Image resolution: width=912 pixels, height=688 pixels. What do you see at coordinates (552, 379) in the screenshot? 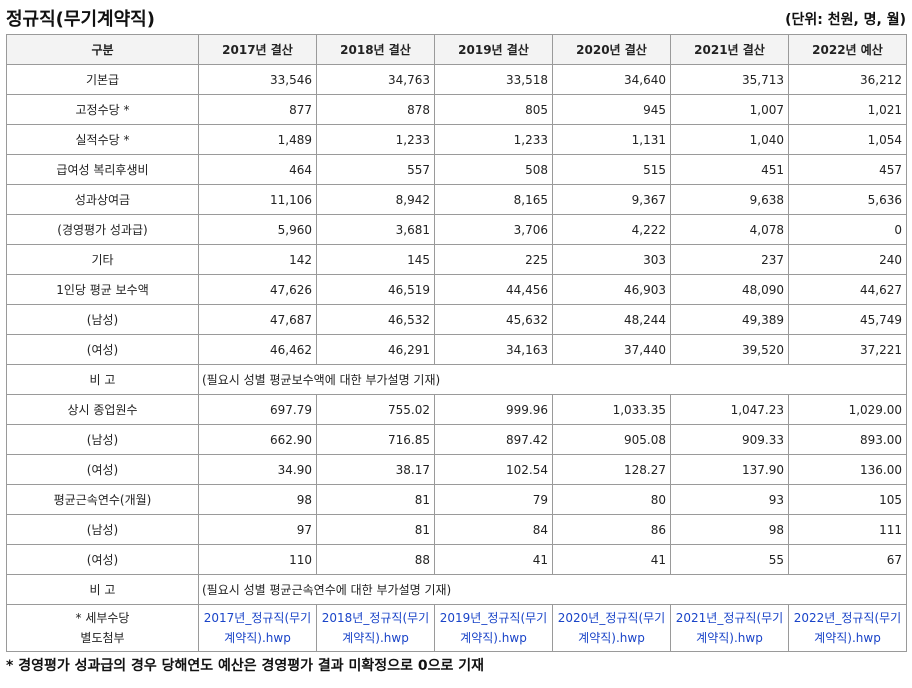
I see `remark-cell: (필요시 성별 평균보수액에 대한 부가설명 기재)` at bounding box center [552, 379].